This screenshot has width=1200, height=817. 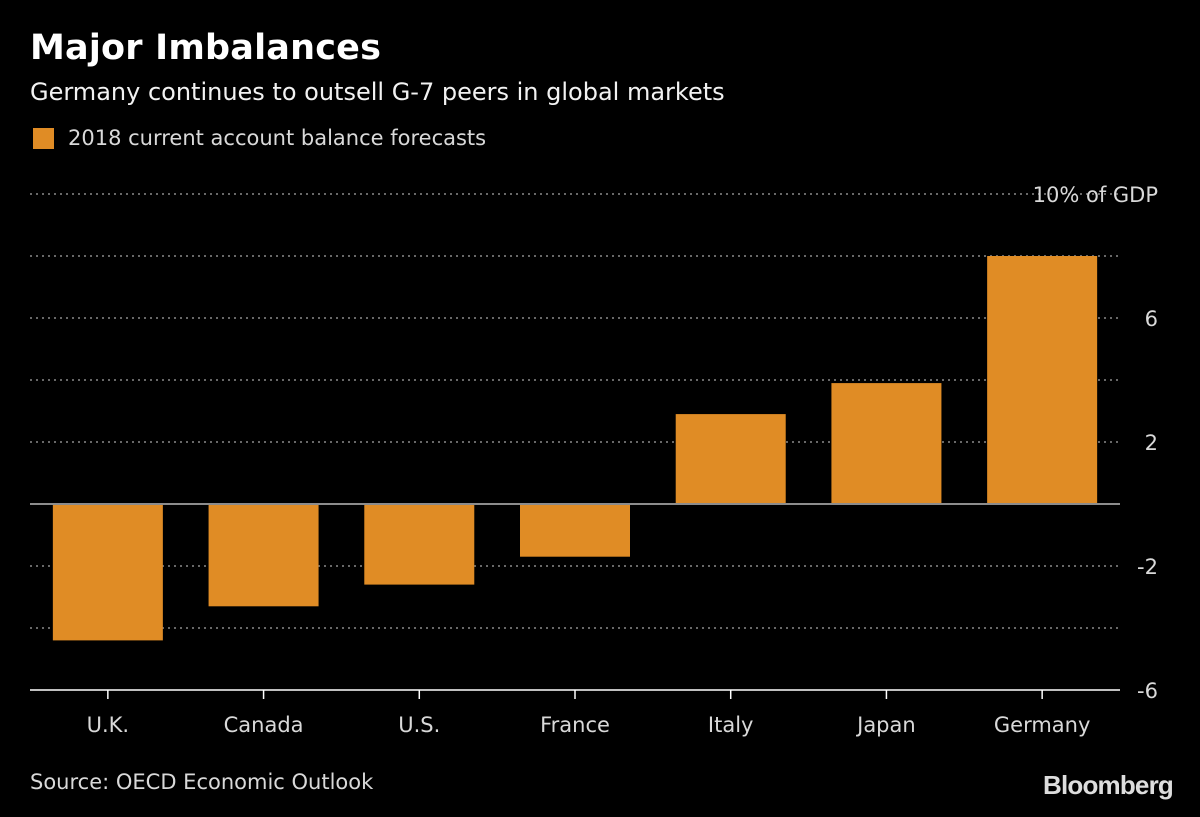 I want to click on x-tick-label: Italy, so click(x=731, y=725).